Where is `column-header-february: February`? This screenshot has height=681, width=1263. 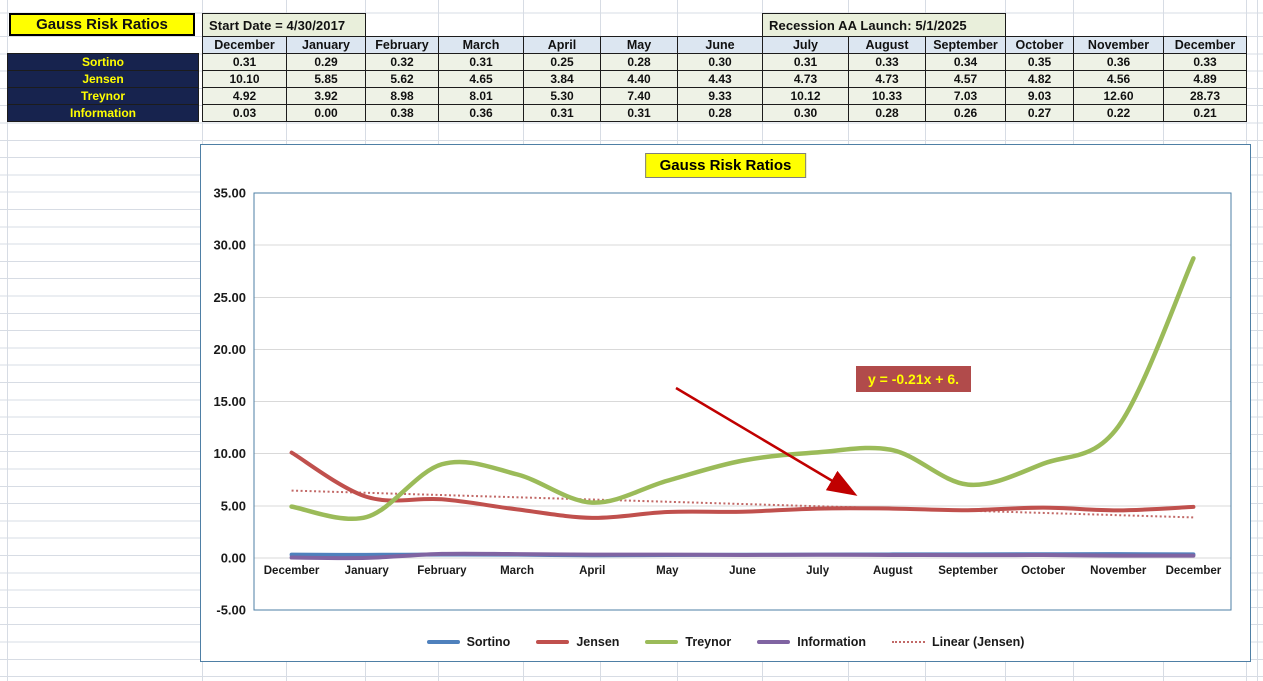 column-header-february: February is located at coordinates (402, 45).